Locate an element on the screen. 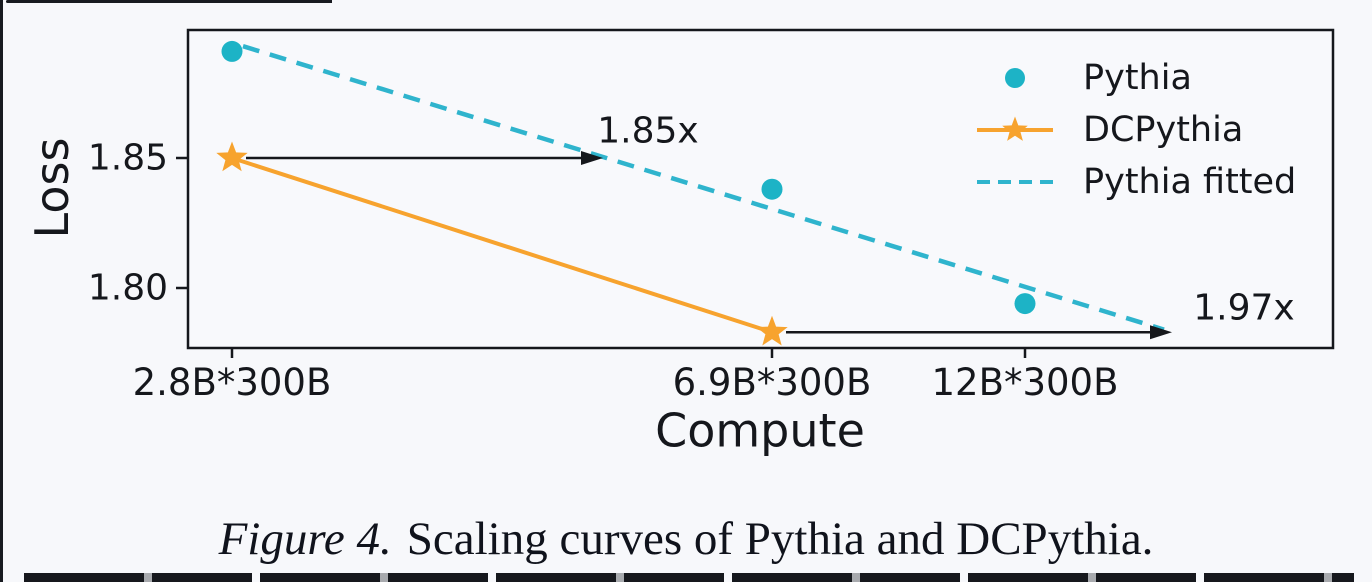  legend-label-dcpythia: DCPythia is located at coordinates (1163, 130).